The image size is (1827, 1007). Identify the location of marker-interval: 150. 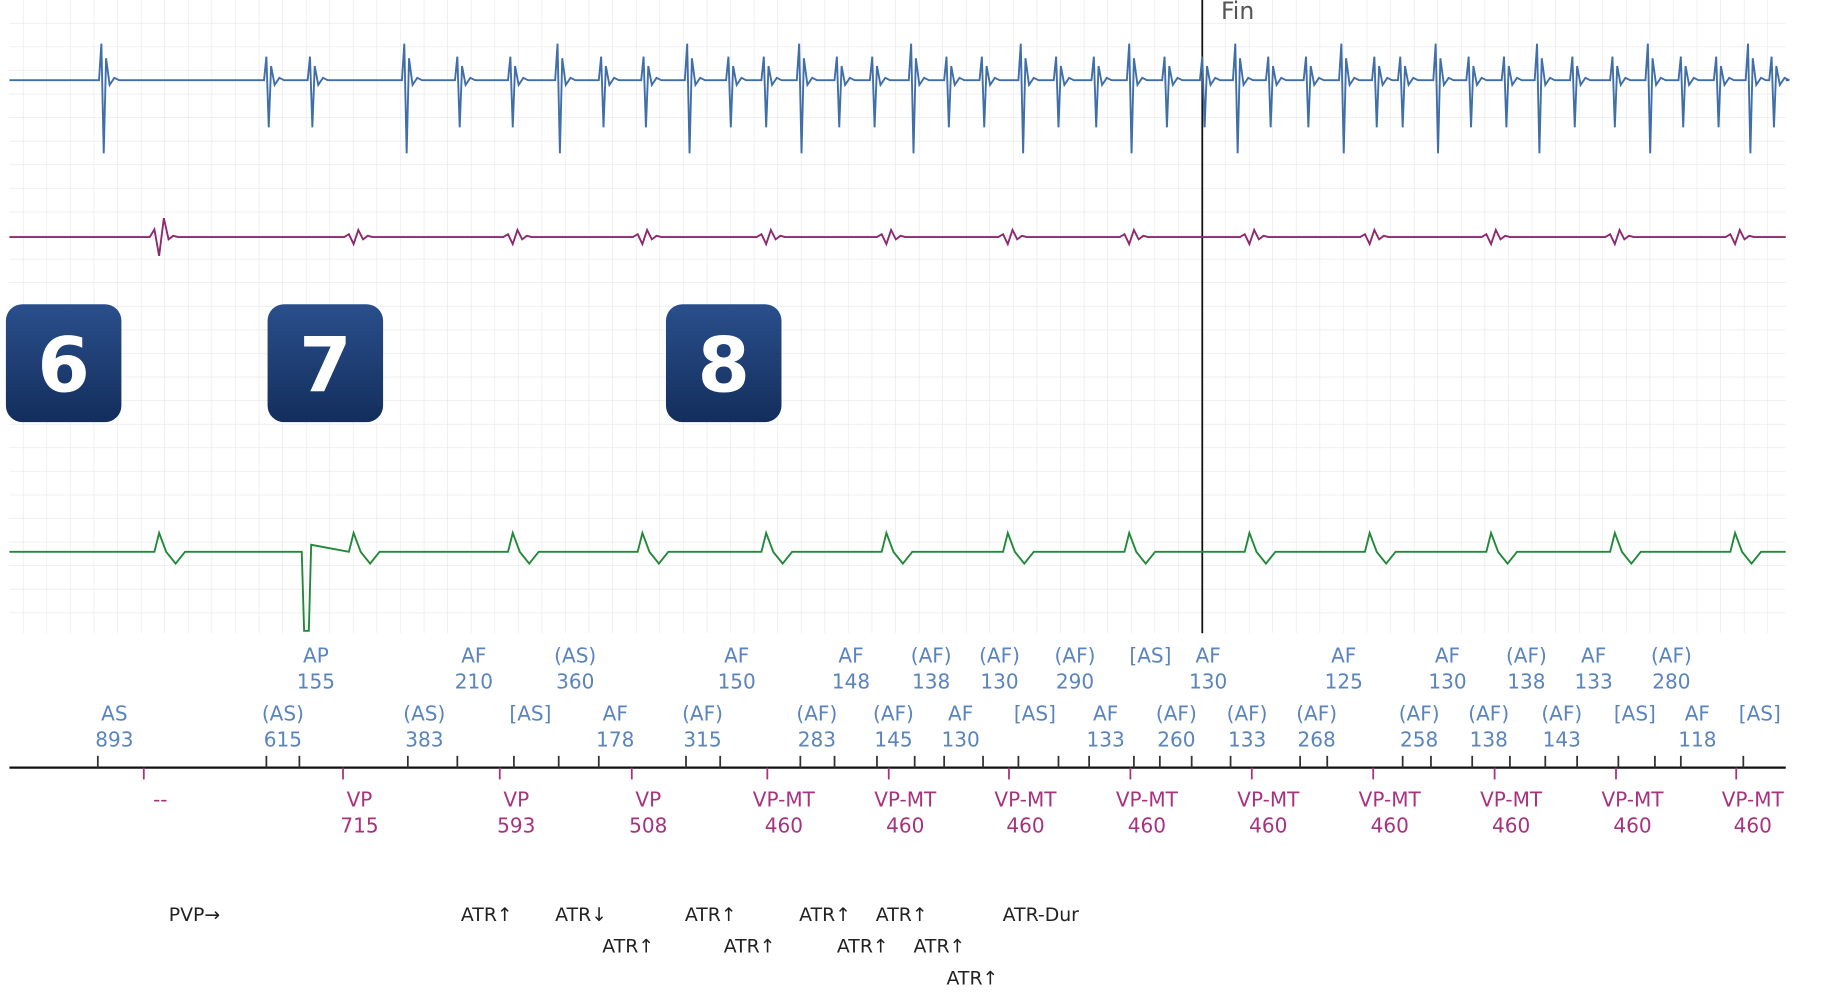
(737, 682).